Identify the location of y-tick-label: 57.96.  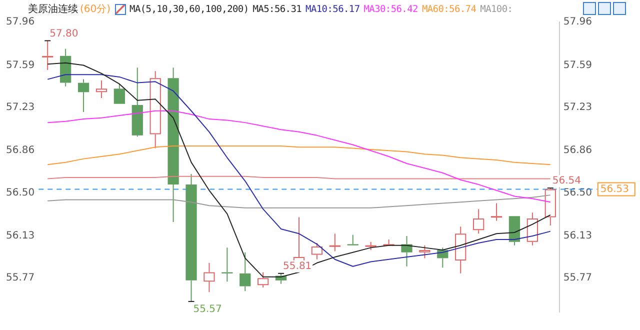
(20, 22).